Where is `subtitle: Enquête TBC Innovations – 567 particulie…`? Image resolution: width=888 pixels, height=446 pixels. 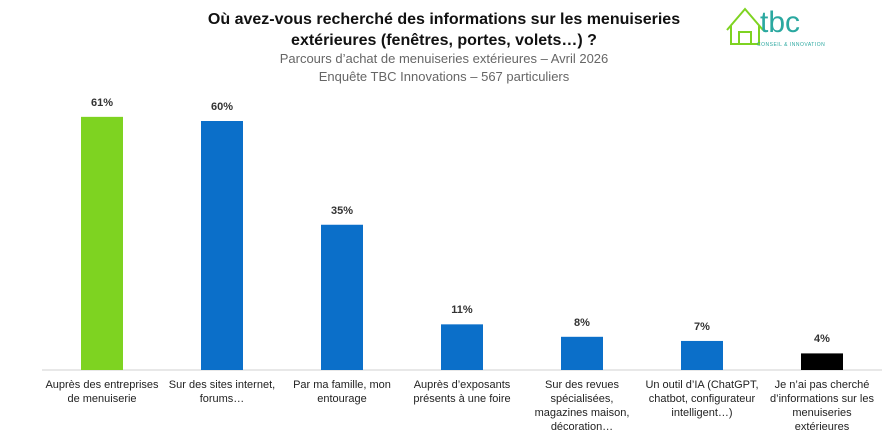 subtitle: Enquête TBC Innovations – 567 particulie… is located at coordinates (444, 76).